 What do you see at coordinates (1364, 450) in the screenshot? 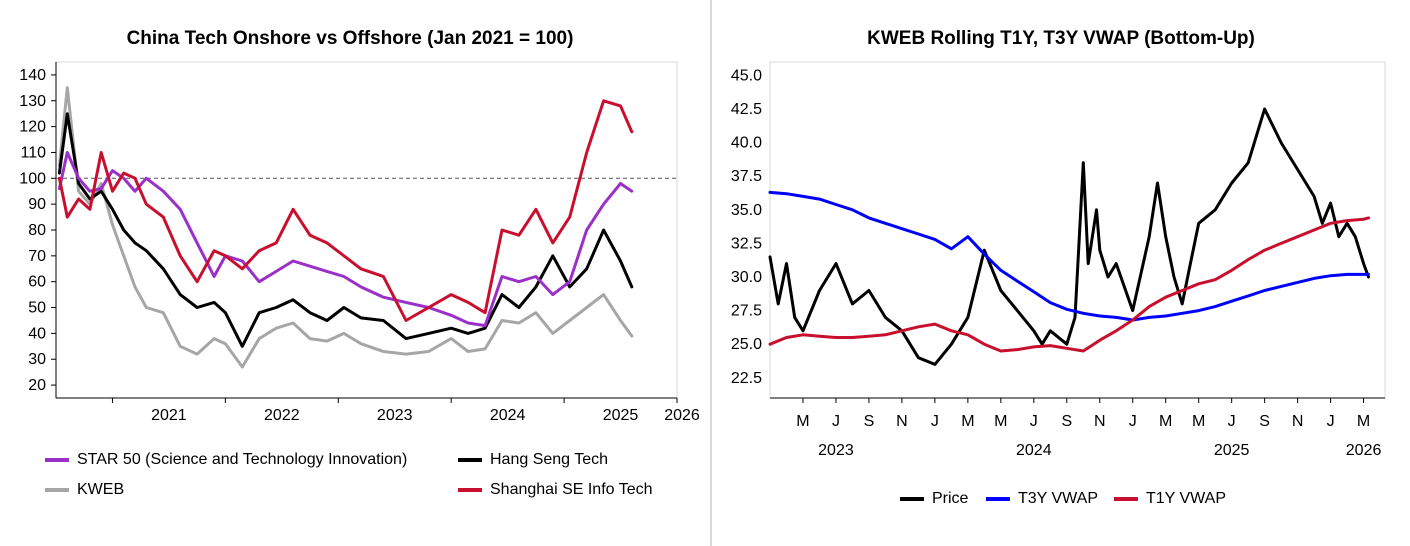
I see `x-year-label: 2026` at bounding box center [1364, 450].